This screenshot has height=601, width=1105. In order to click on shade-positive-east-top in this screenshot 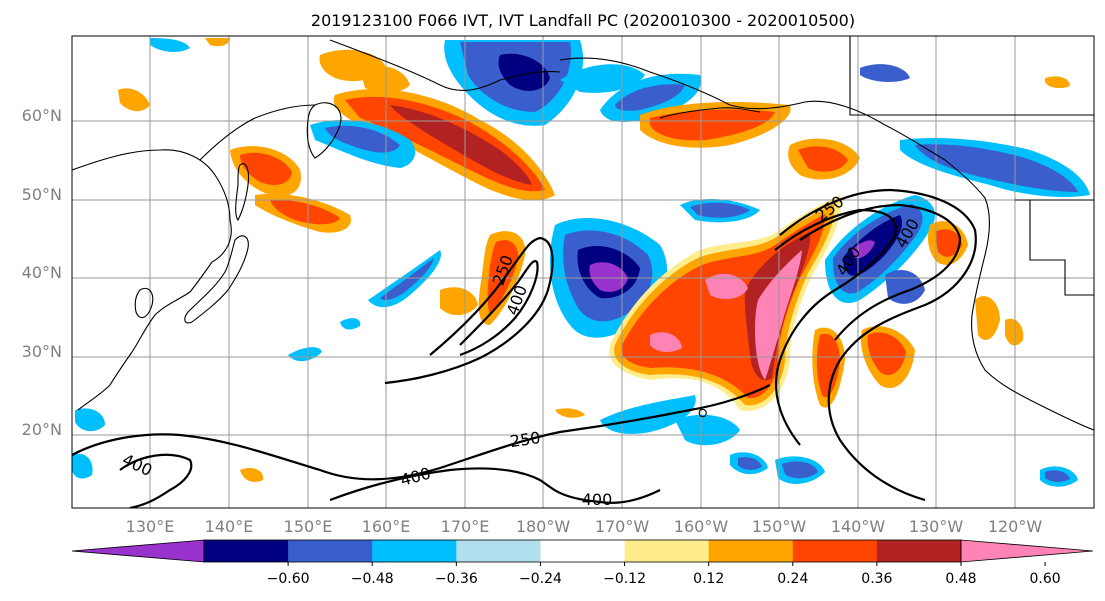, I will do `click(1057, 82)`.